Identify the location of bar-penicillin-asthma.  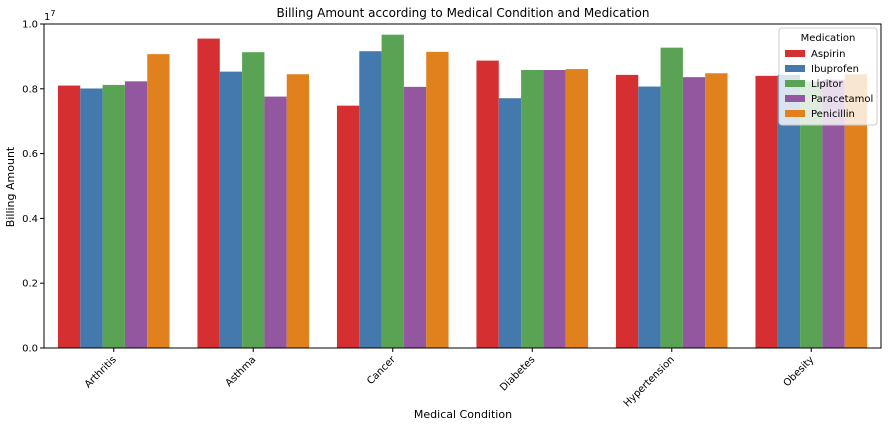
(298, 211).